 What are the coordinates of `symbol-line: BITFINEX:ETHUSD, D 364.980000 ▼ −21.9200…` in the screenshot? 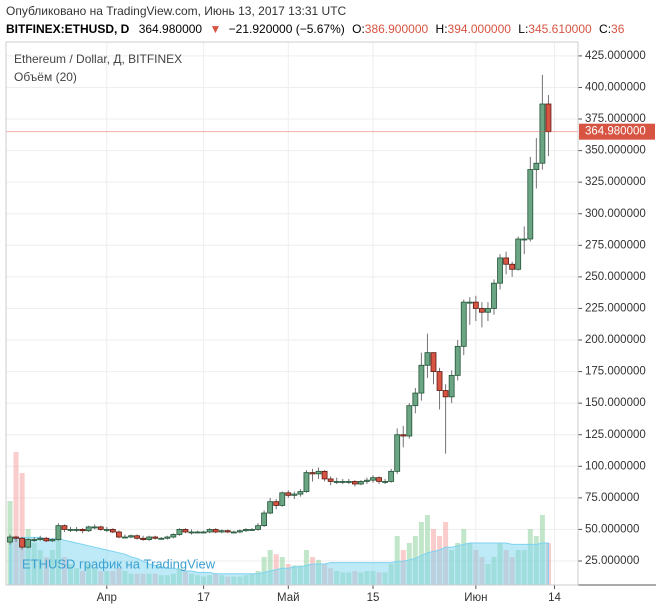 It's located at (315, 29).